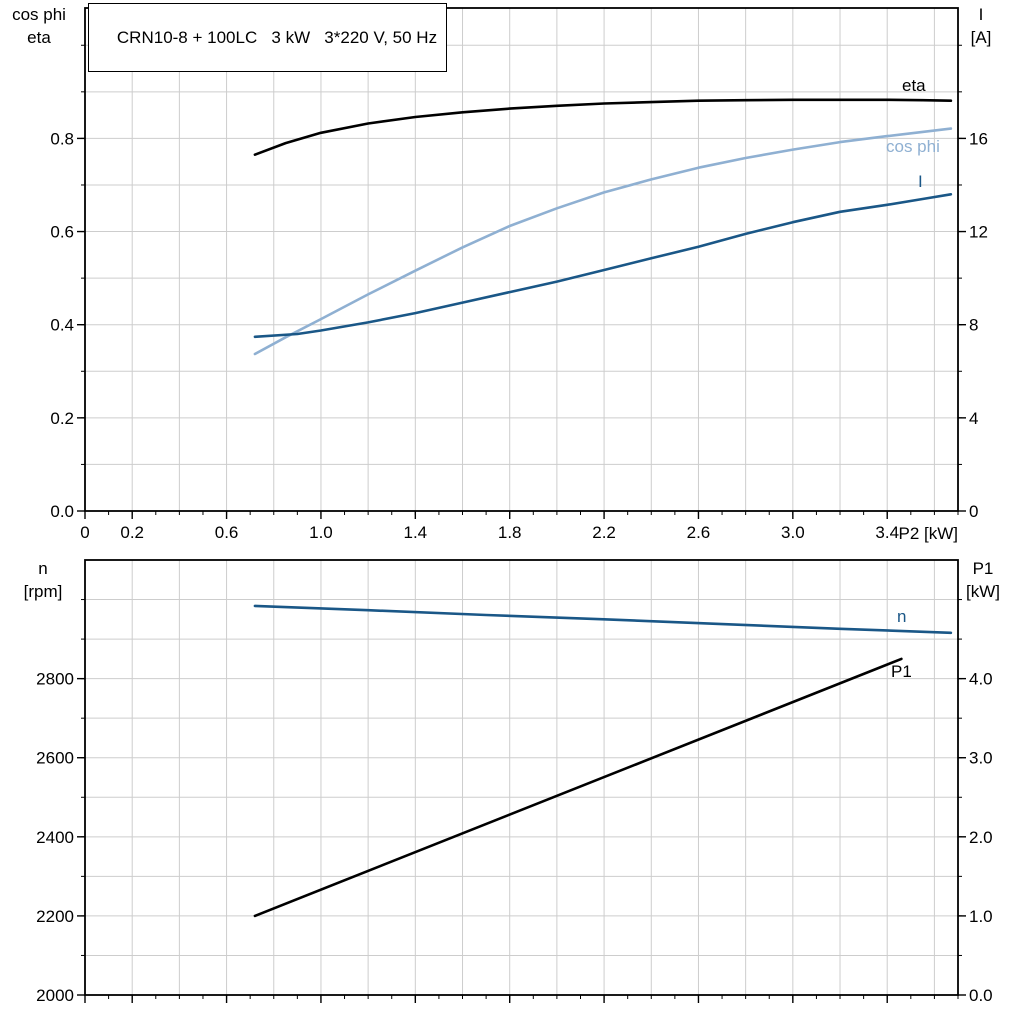  What do you see at coordinates (973, 511) in the screenshot?
I see `y-tick-label-right: 0` at bounding box center [973, 511].